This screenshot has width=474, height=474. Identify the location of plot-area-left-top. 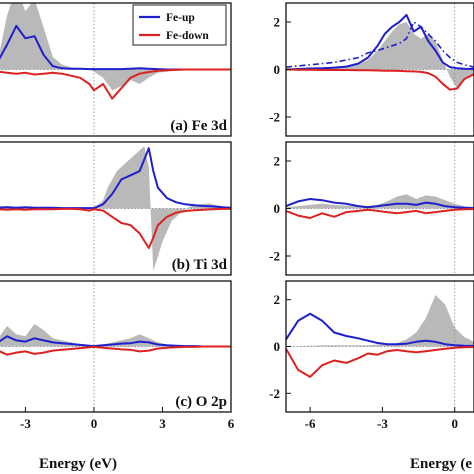
(115, 69).